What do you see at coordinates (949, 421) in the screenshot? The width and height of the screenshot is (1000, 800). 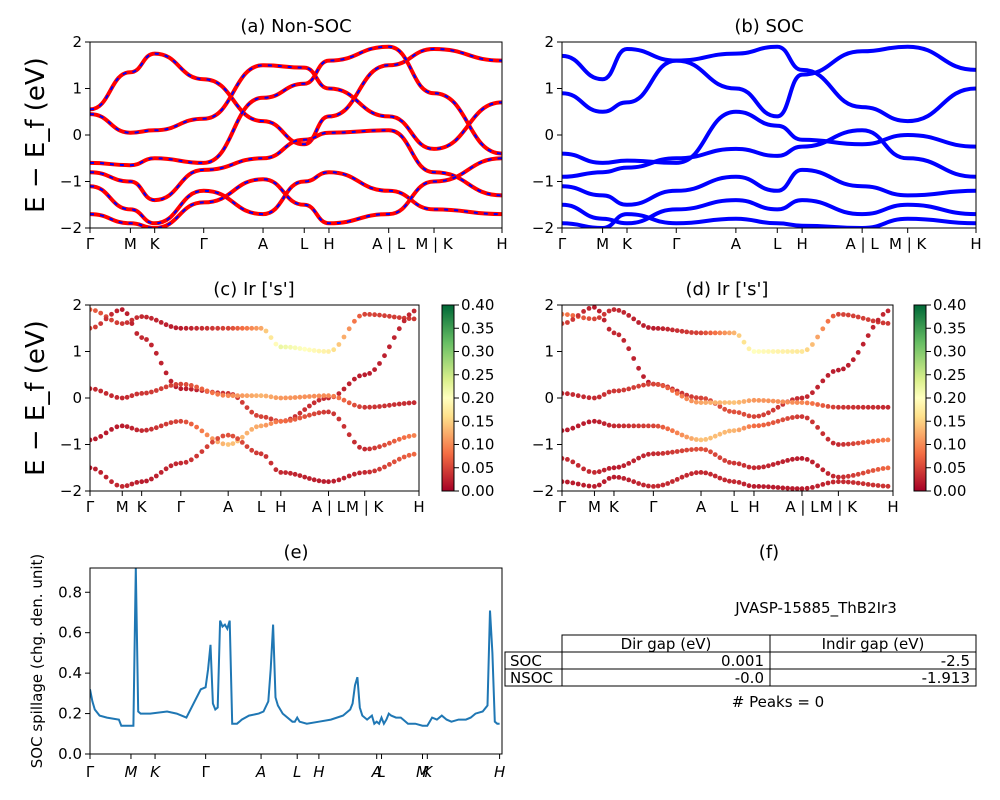 I see `colorbar-tick-label: 0.15` at bounding box center [949, 421].